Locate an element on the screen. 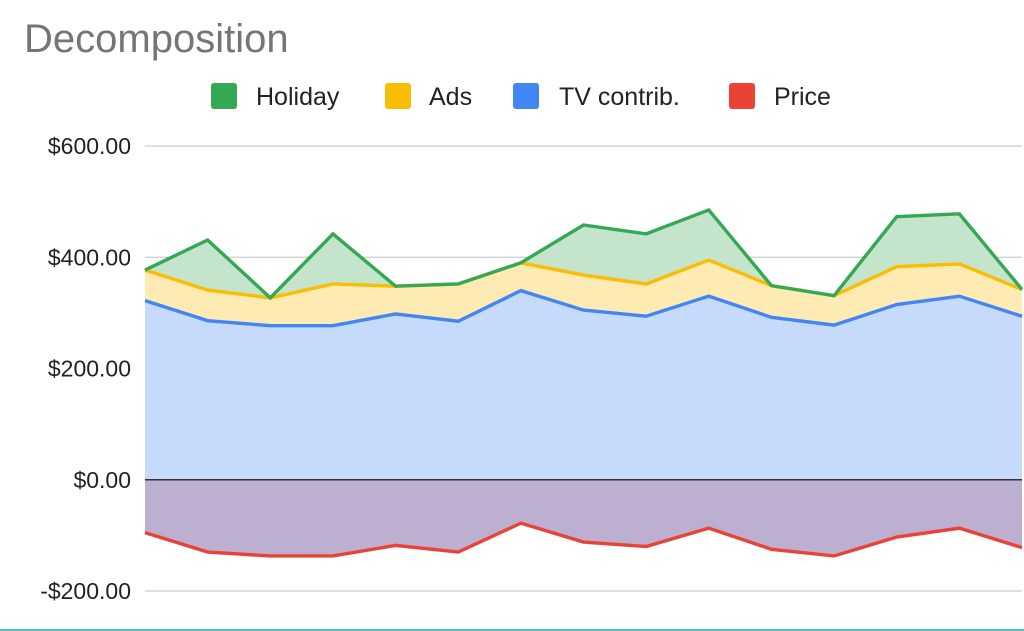  y-tick-label: $400.00 is located at coordinates (89, 257).